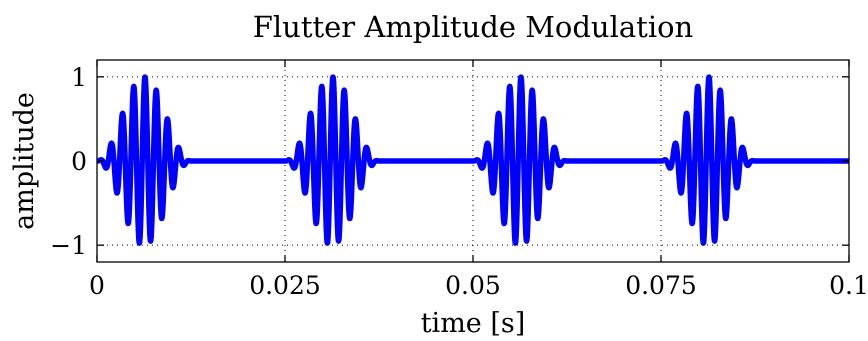 The image size is (868, 341). I want to click on x-tick-label: 0.1, so click(848, 285).